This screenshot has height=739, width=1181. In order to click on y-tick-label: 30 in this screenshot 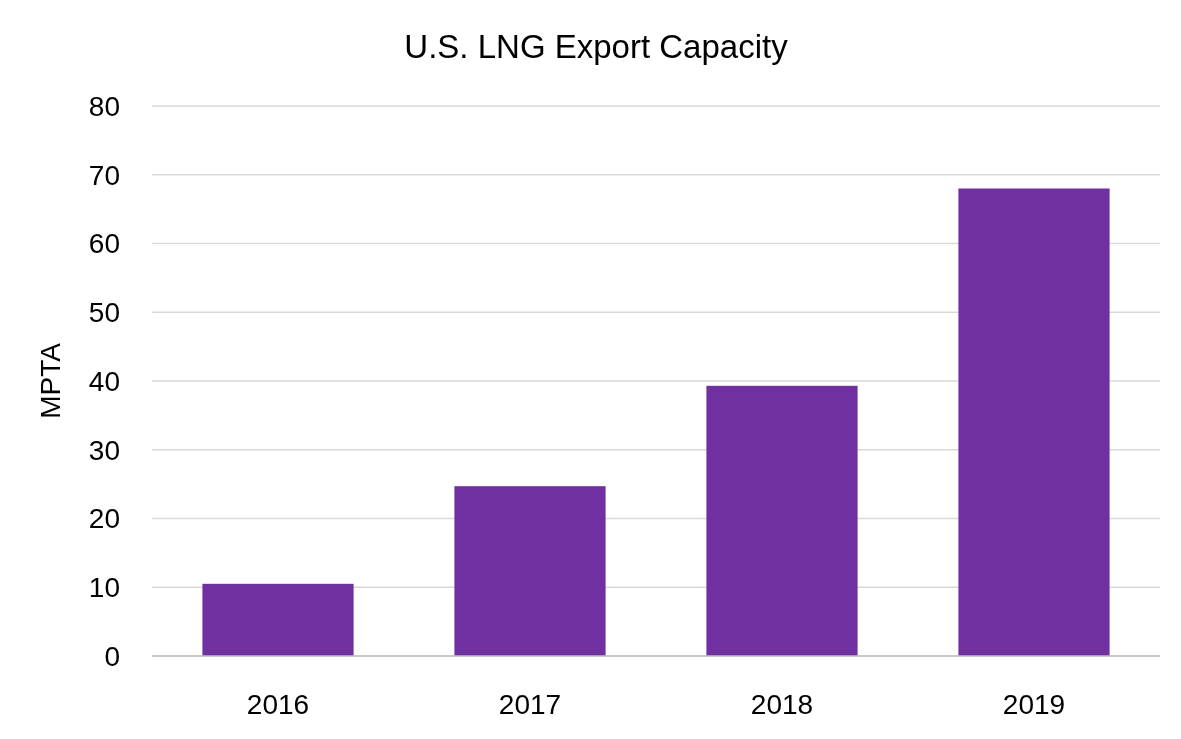, I will do `click(104, 450)`.